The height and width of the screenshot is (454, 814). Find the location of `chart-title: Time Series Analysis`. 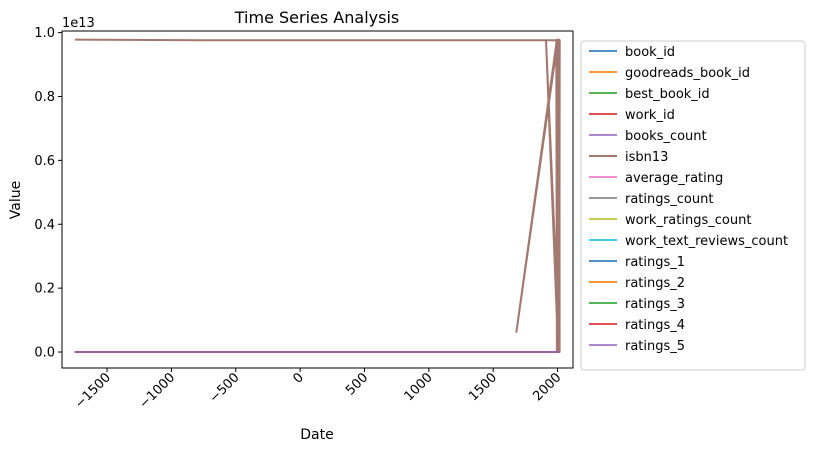

chart-title: Time Series Analysis is located at coordinates (316, 17).